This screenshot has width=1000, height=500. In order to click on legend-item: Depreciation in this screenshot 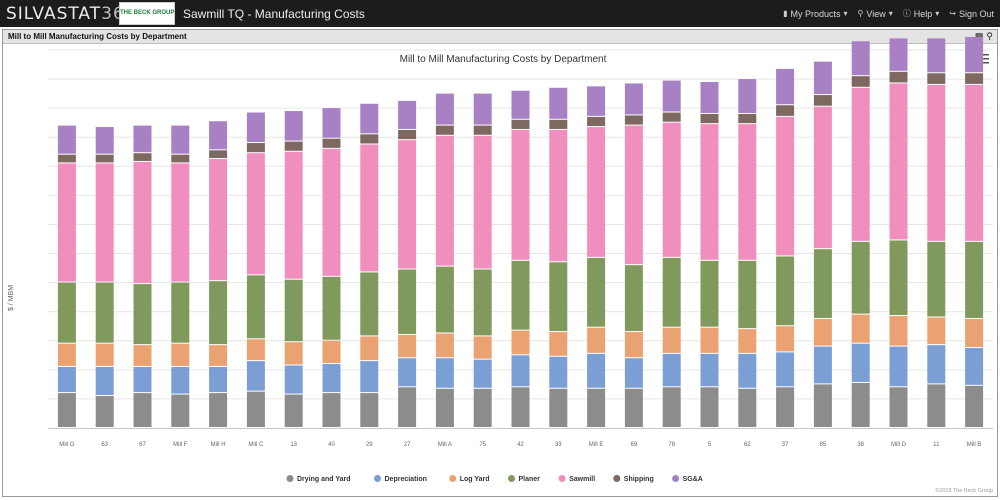, I will do `click(400, 479)`.